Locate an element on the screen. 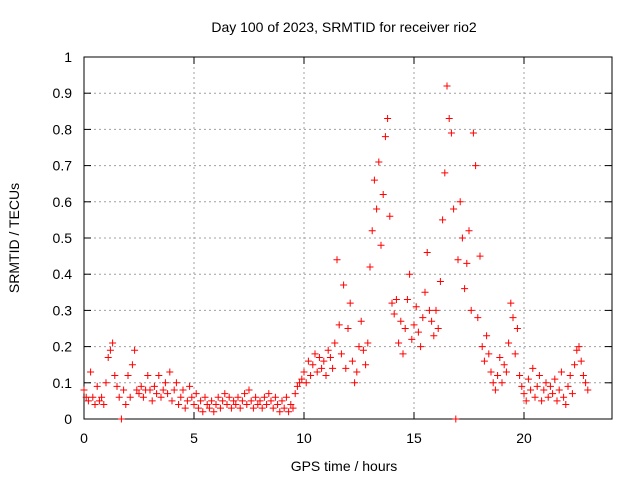  y-axis-label: SRMTID / TECUs is located at coordinates (14, 238).